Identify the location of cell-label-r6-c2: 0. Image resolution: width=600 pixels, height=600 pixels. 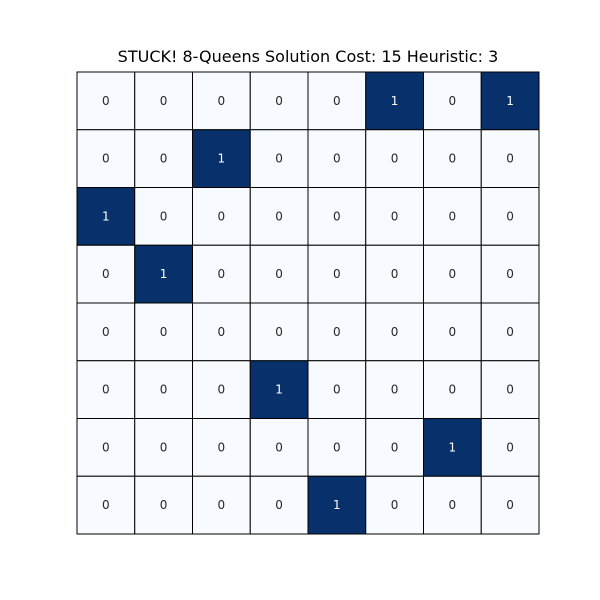
(222, 447).